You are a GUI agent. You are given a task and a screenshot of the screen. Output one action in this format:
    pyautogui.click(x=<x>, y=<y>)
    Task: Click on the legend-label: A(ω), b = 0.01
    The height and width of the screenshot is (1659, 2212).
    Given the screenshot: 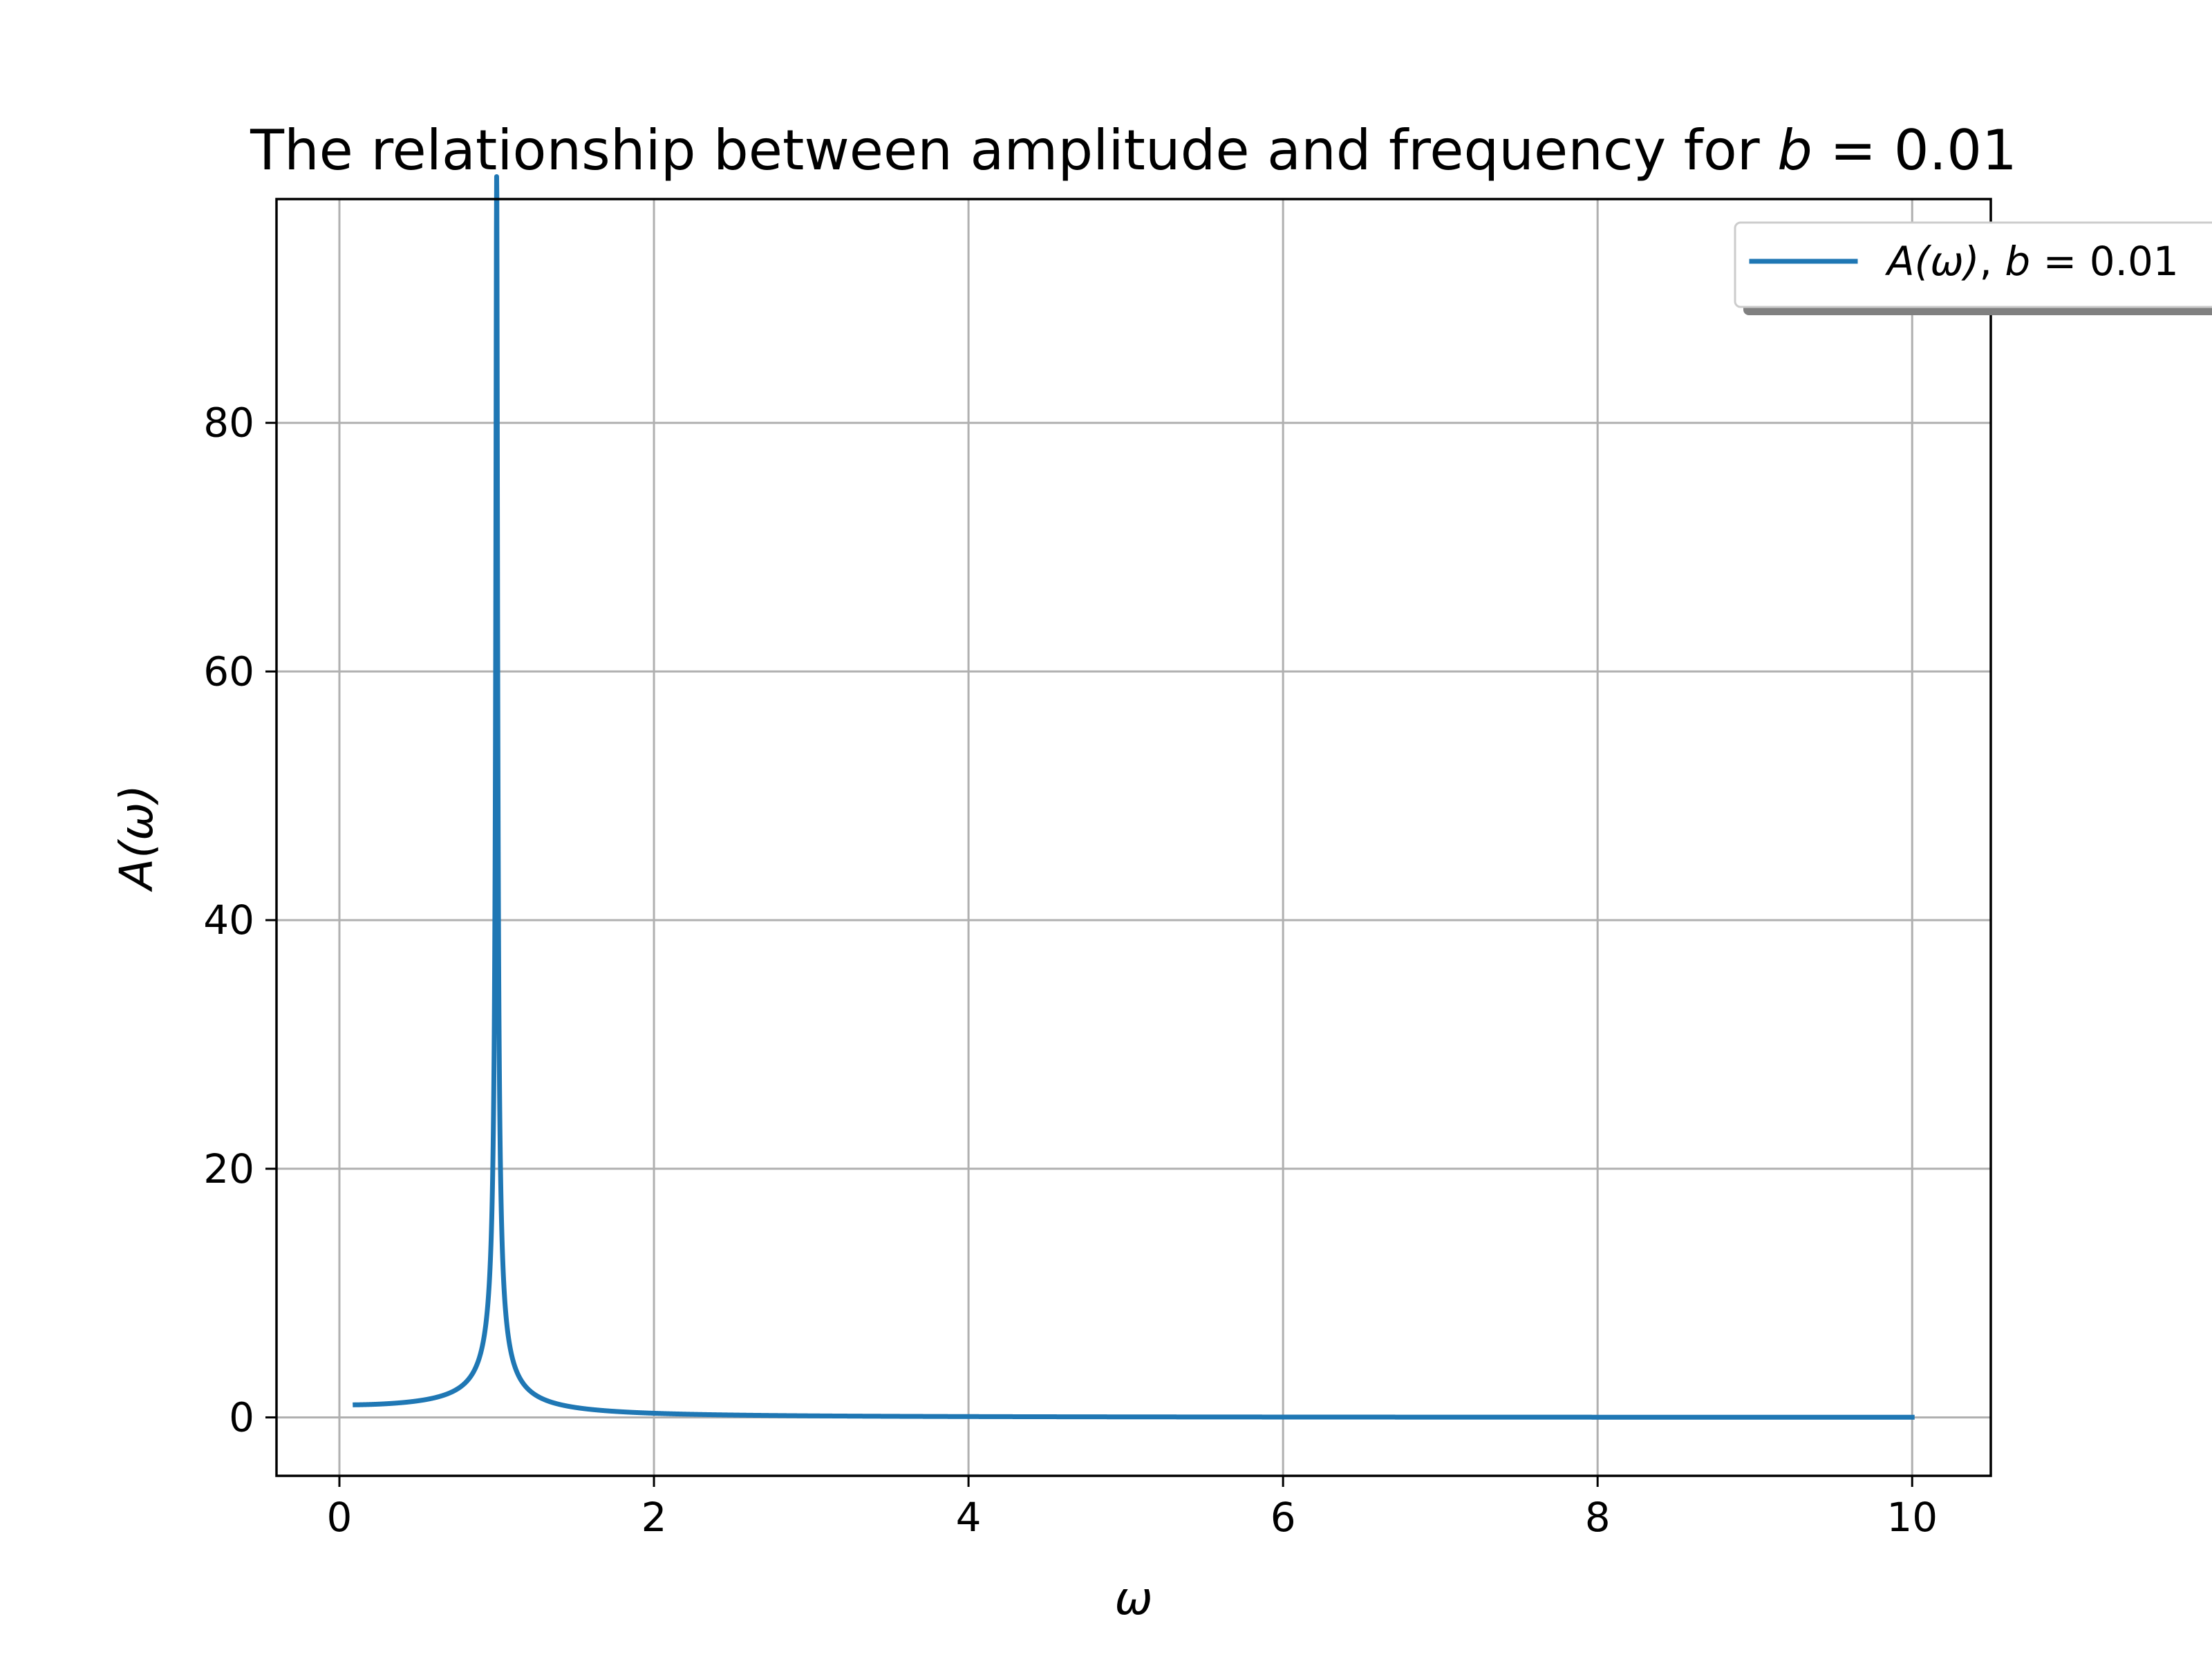 What is the action you would take?
    pyautogui.click(x=2032, y=261)
    